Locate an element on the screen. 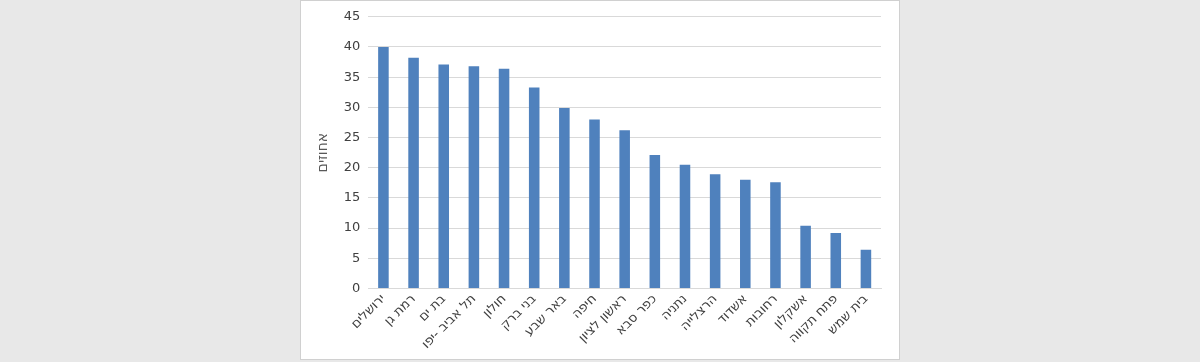 This screenshot has width=1200, height=362. x-tick-label: חיפה is located at coordinates (584, 306).